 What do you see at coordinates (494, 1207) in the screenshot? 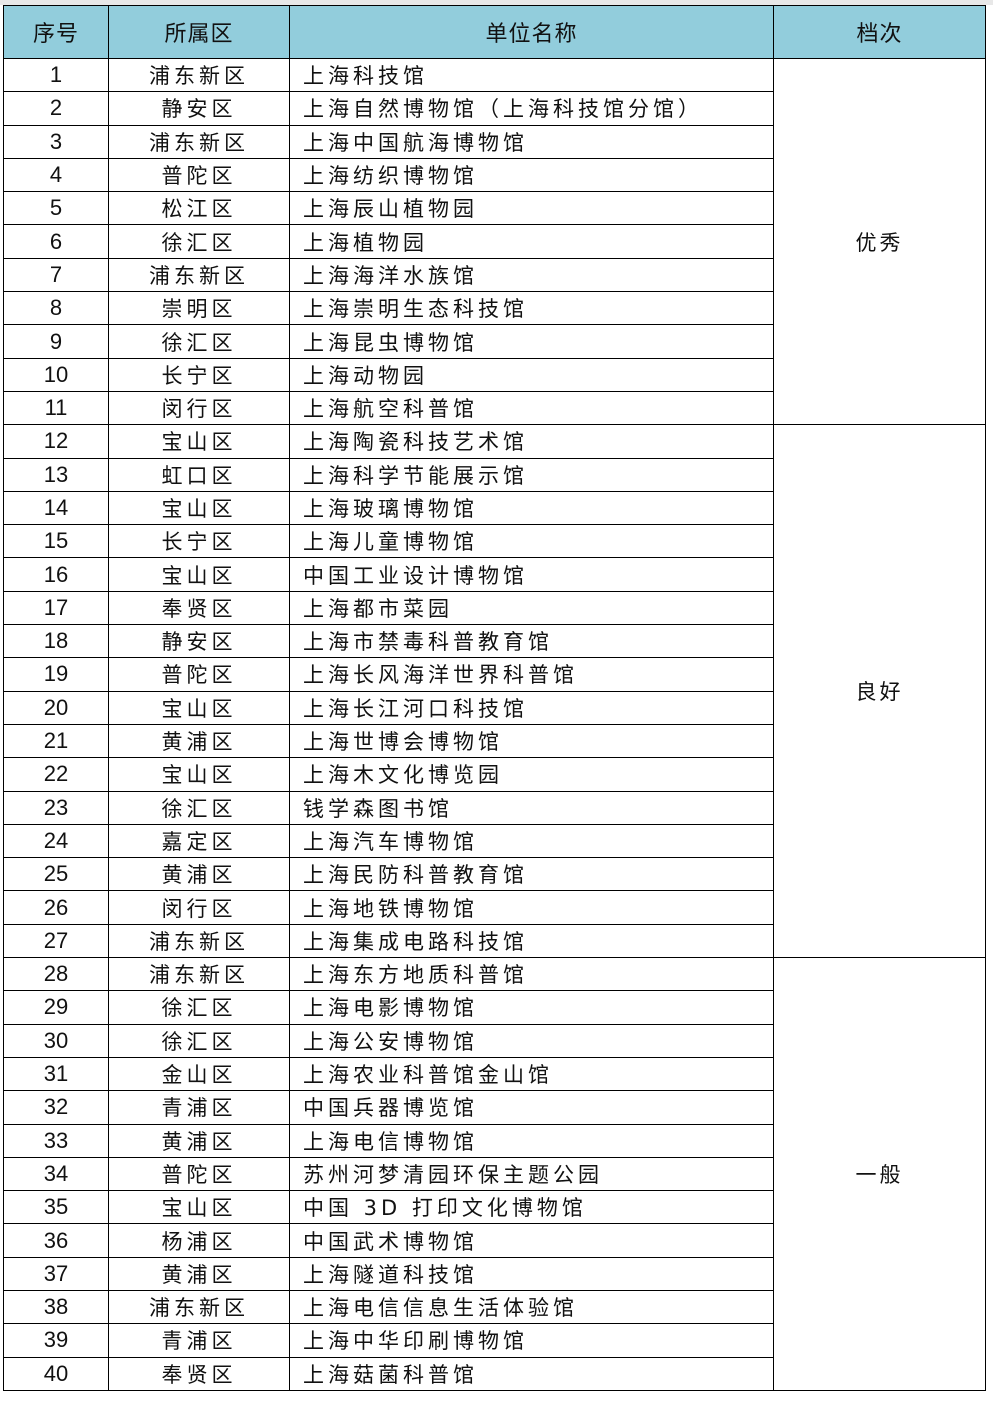
I see `table-row: 35 宝山区 中国 3D 打印文化博物馆` at bounding box center [494, 1207].